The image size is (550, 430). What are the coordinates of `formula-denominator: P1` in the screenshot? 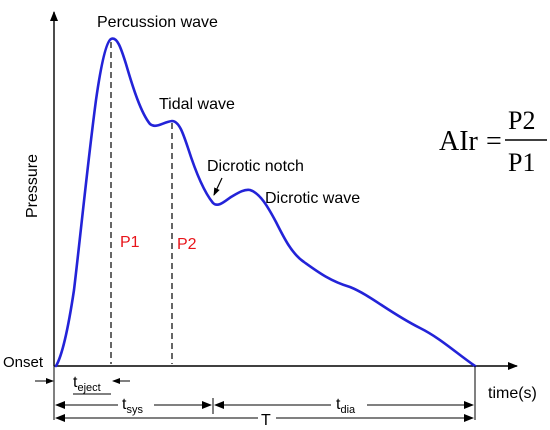 It's located at (521, 162).